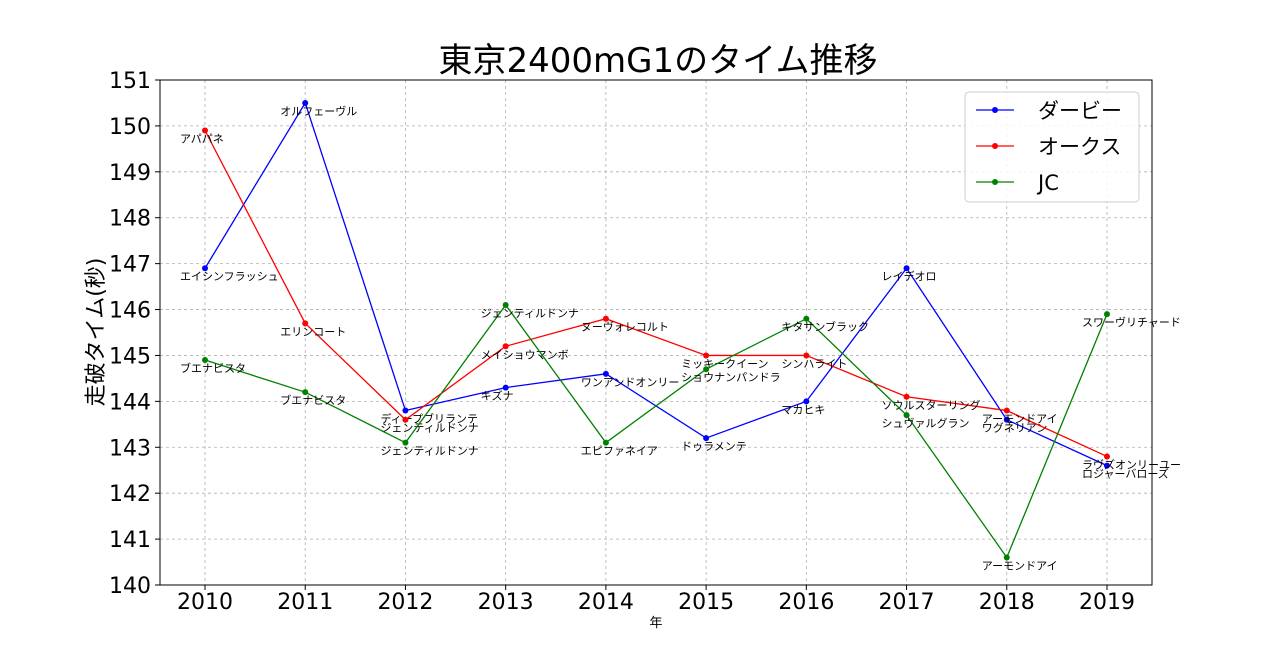 Image resolution: width=1280 pixels, height=668 pixels. I want to click on data-label: キズナ, so click(497, 396).